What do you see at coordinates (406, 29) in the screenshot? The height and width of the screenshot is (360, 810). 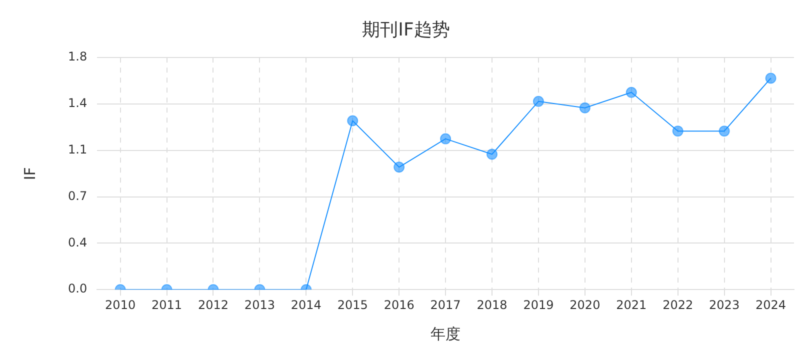 I see `chart-title: 期刊IF趋势` at bounding box center [406, 29].